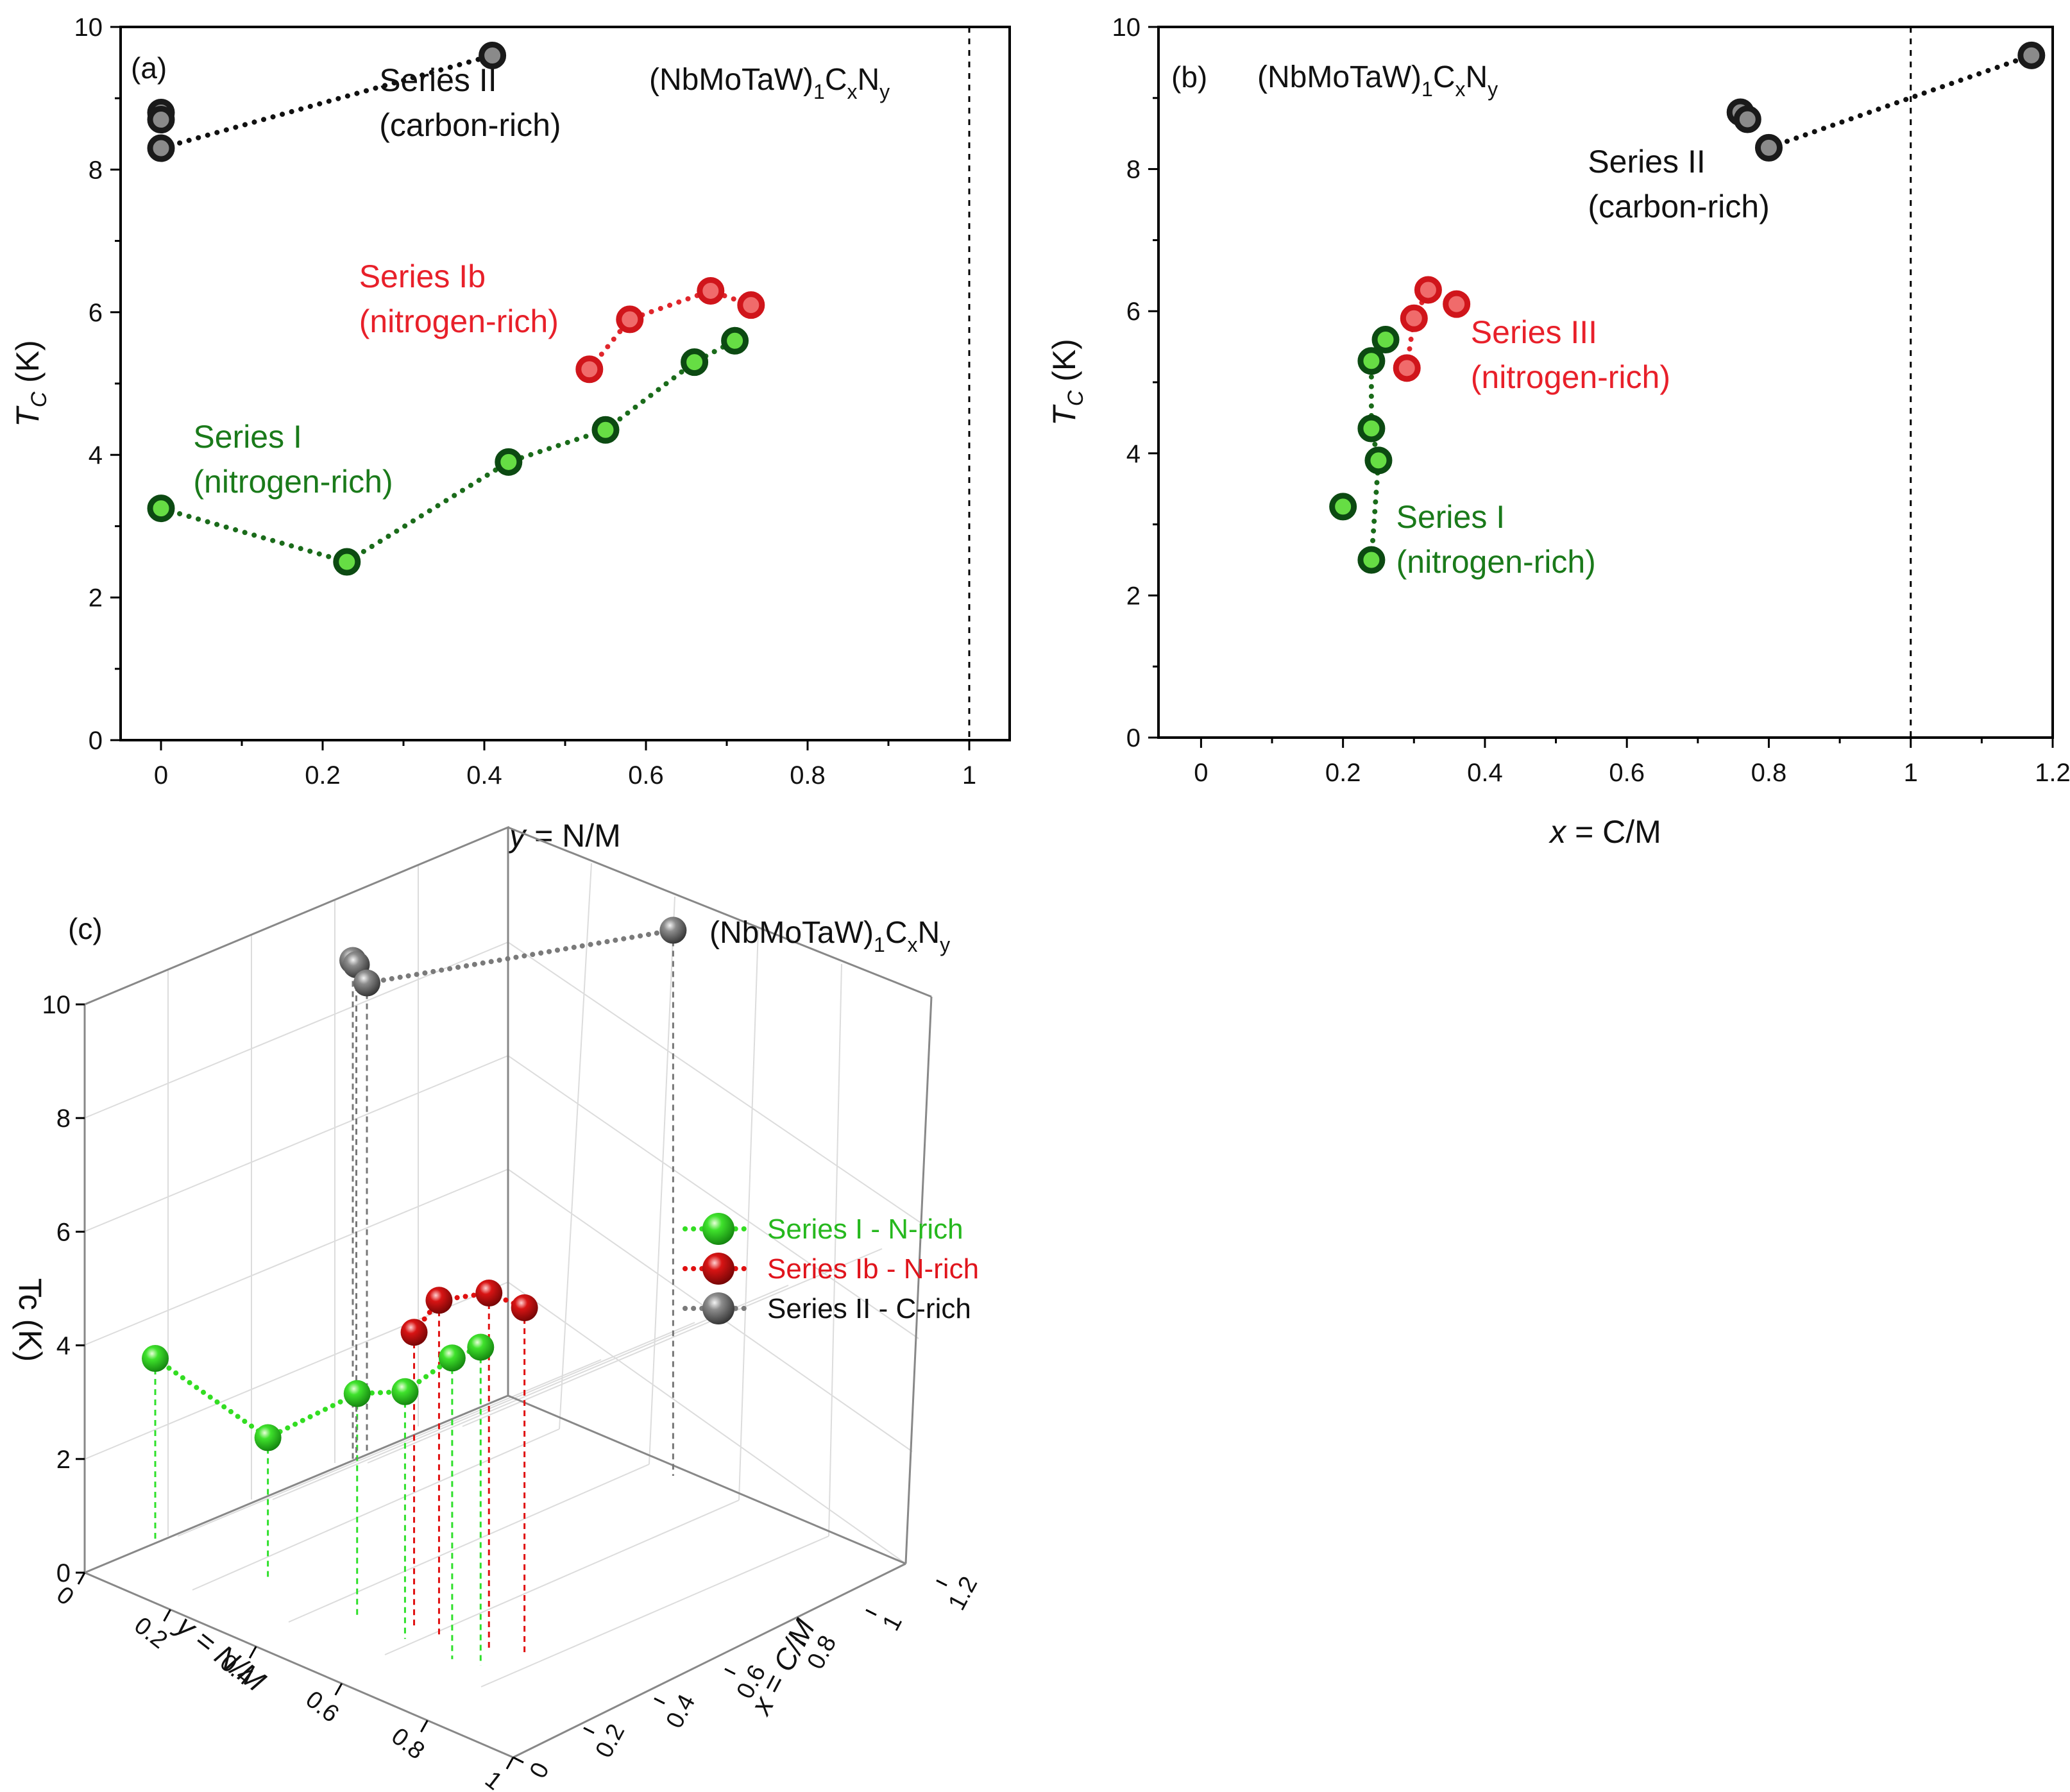 The width and height of the screenshot is (2070, 1792). I want to click on panel-c-series-lines, so click(414, 1184).